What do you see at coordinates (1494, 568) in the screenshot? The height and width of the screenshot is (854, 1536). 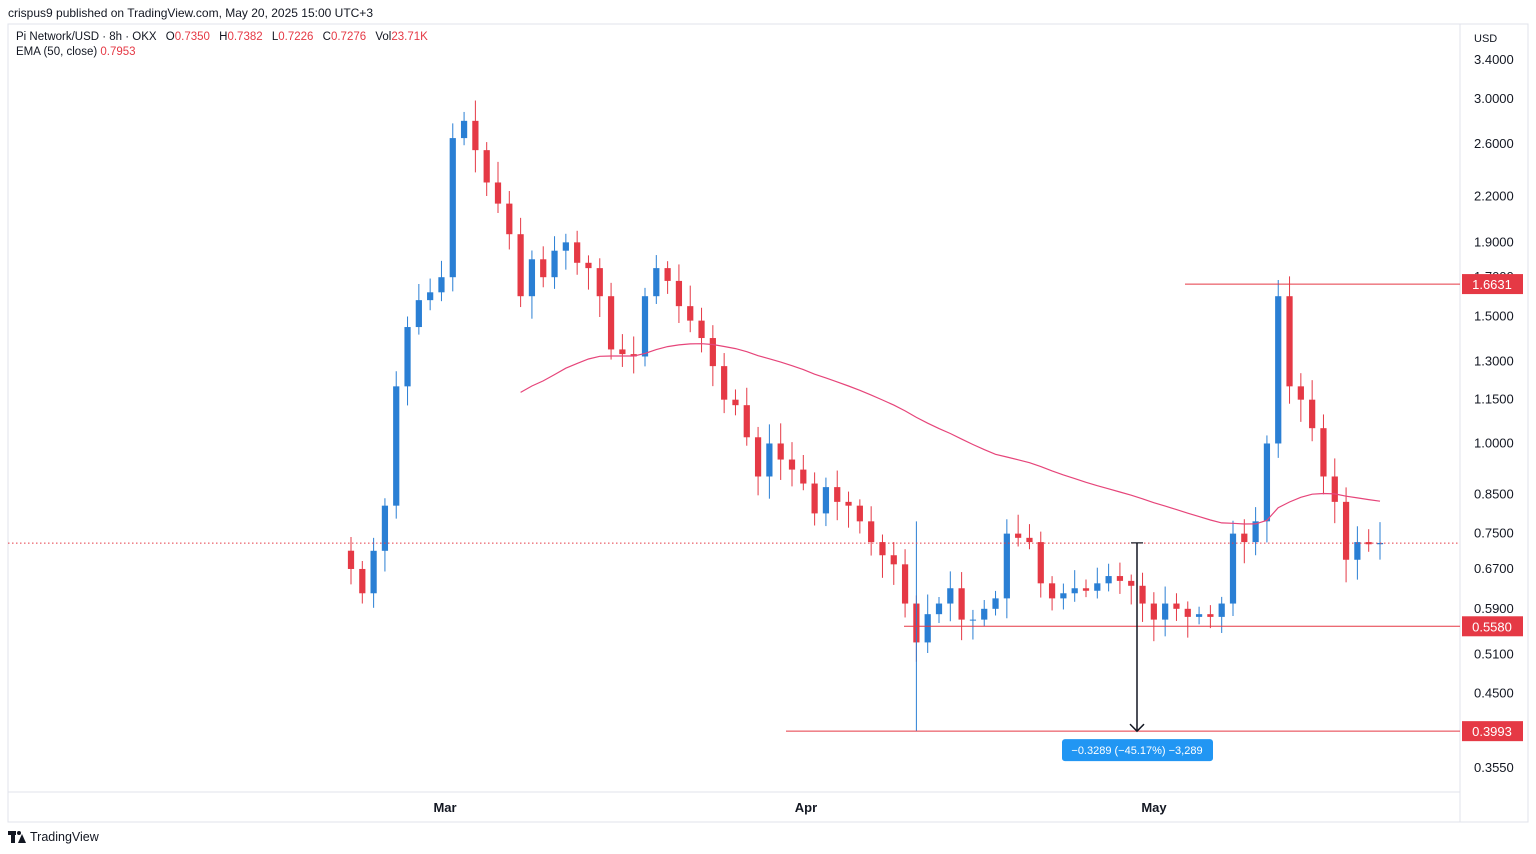 I see `price-tick-label: 0.6700` at bounding box center [1494, 568].